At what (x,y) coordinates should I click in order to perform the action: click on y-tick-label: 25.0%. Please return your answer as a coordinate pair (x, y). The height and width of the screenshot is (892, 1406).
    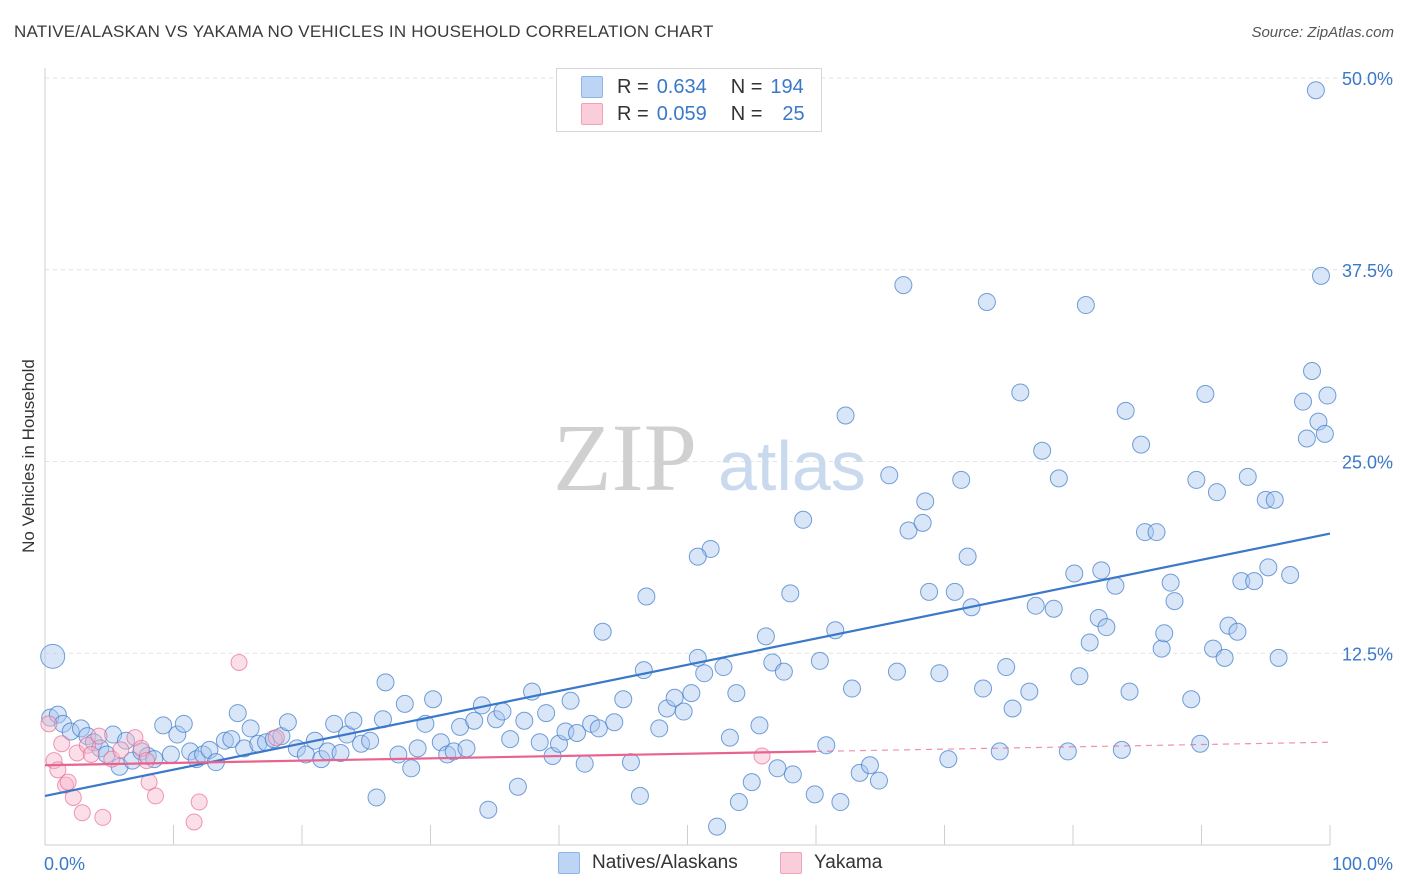
    Looking at the image, I should click on (1367, 463).